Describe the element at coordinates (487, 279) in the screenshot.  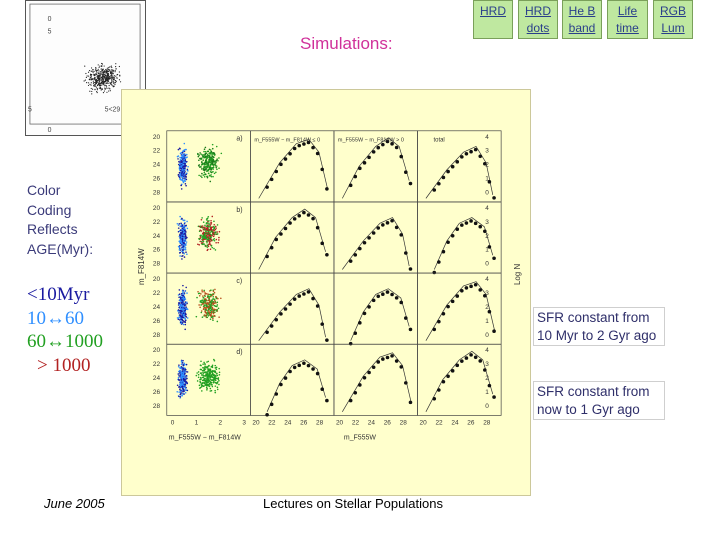
I see `right-y-tick-label: 4` at that location.